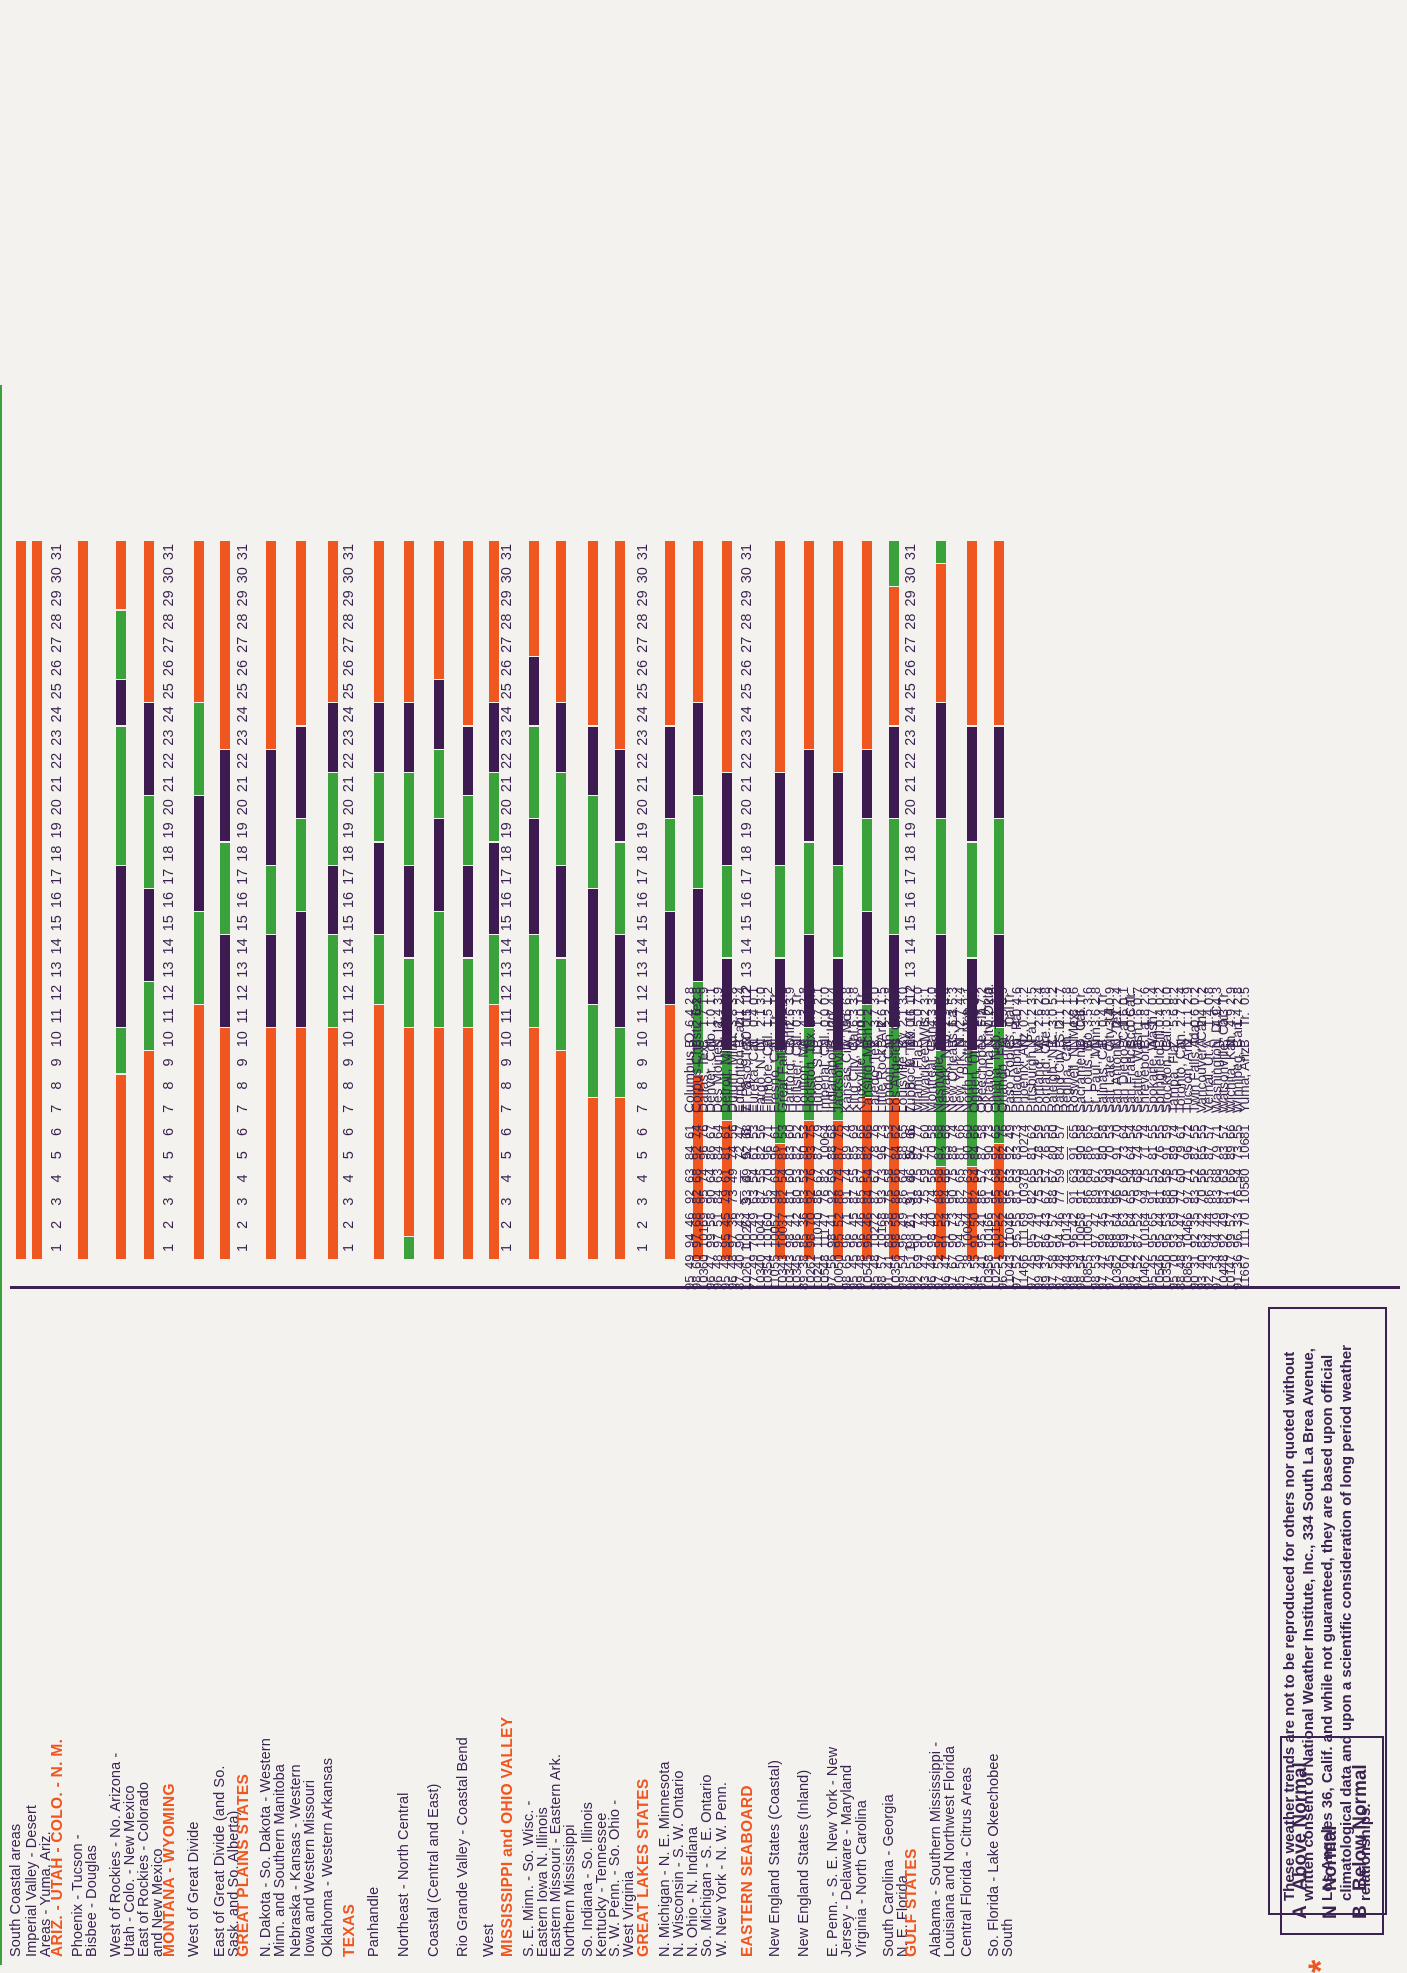 The width and height of the screenshot is (1407, 1973). What do you see at coordinates (643, 807) in the screenshot?
I see `day-number: 20` at bounding box center [643, 807].